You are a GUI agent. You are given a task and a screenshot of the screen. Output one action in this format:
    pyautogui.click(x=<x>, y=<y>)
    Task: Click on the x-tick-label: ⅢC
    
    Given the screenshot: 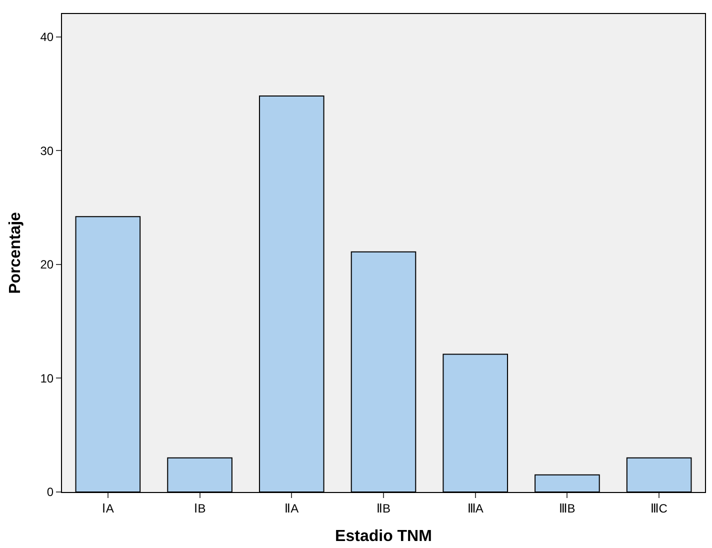 What is the action you would take?
    pyautogui.click(x=659, y=508)
    